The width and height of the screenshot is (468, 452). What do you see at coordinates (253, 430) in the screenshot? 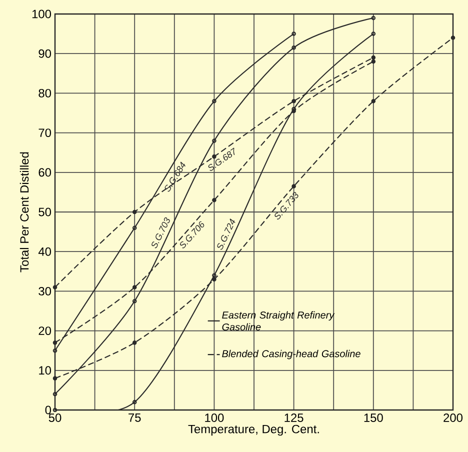
I see `x-axis-title: Temperature, Deg. Cent.` at bounding box center [253, 430].